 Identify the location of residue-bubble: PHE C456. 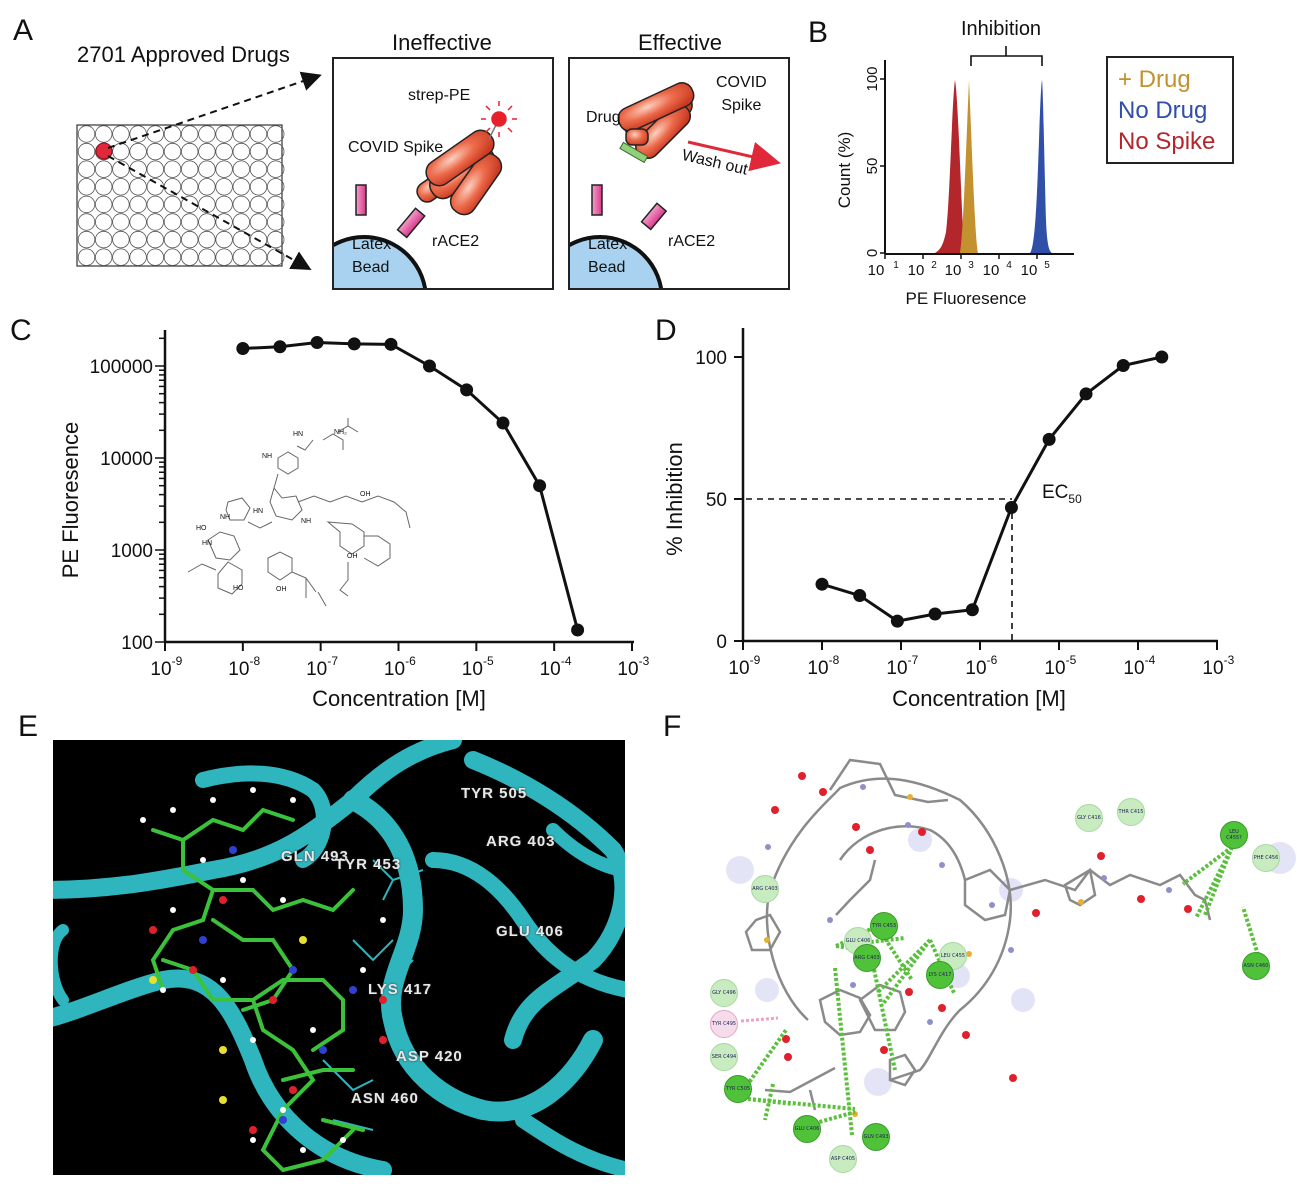
(1266, 858).